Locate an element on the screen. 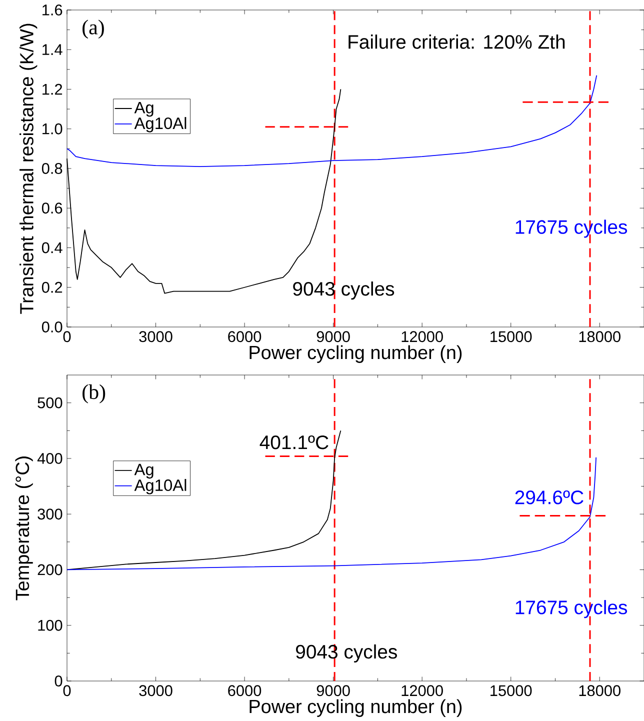  annotation: (b) is located at coordinates (94, 394).